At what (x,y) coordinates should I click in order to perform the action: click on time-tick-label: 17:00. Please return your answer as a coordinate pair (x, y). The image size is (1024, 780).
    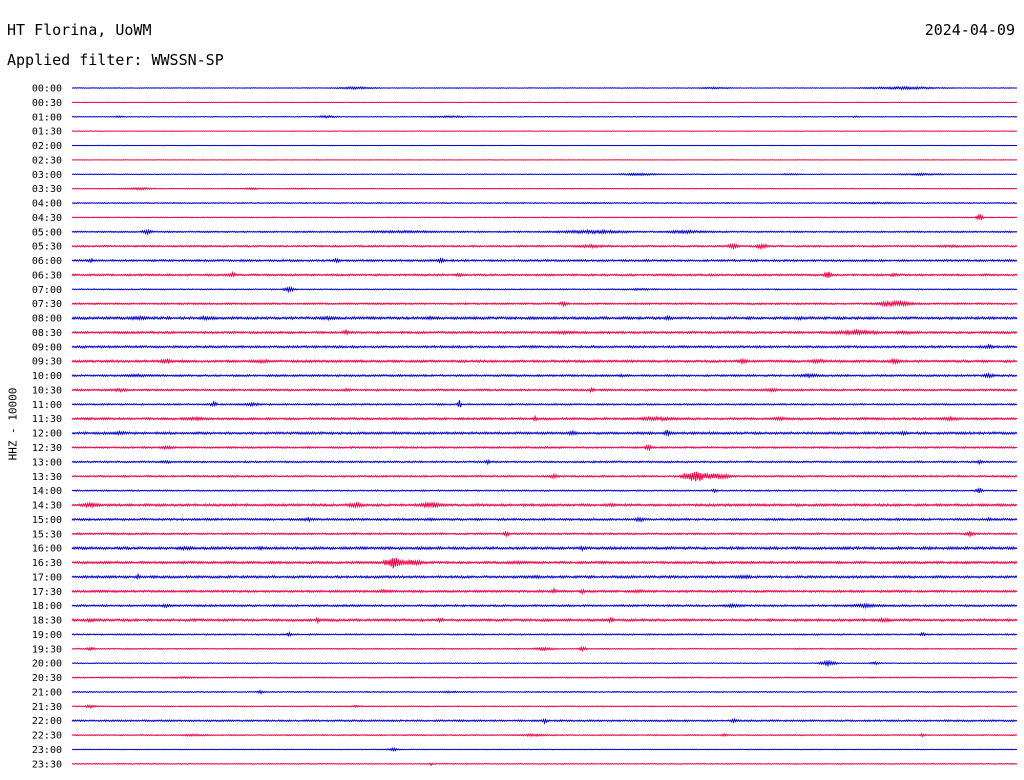
    Looking at the image, I should click on (47, 577).